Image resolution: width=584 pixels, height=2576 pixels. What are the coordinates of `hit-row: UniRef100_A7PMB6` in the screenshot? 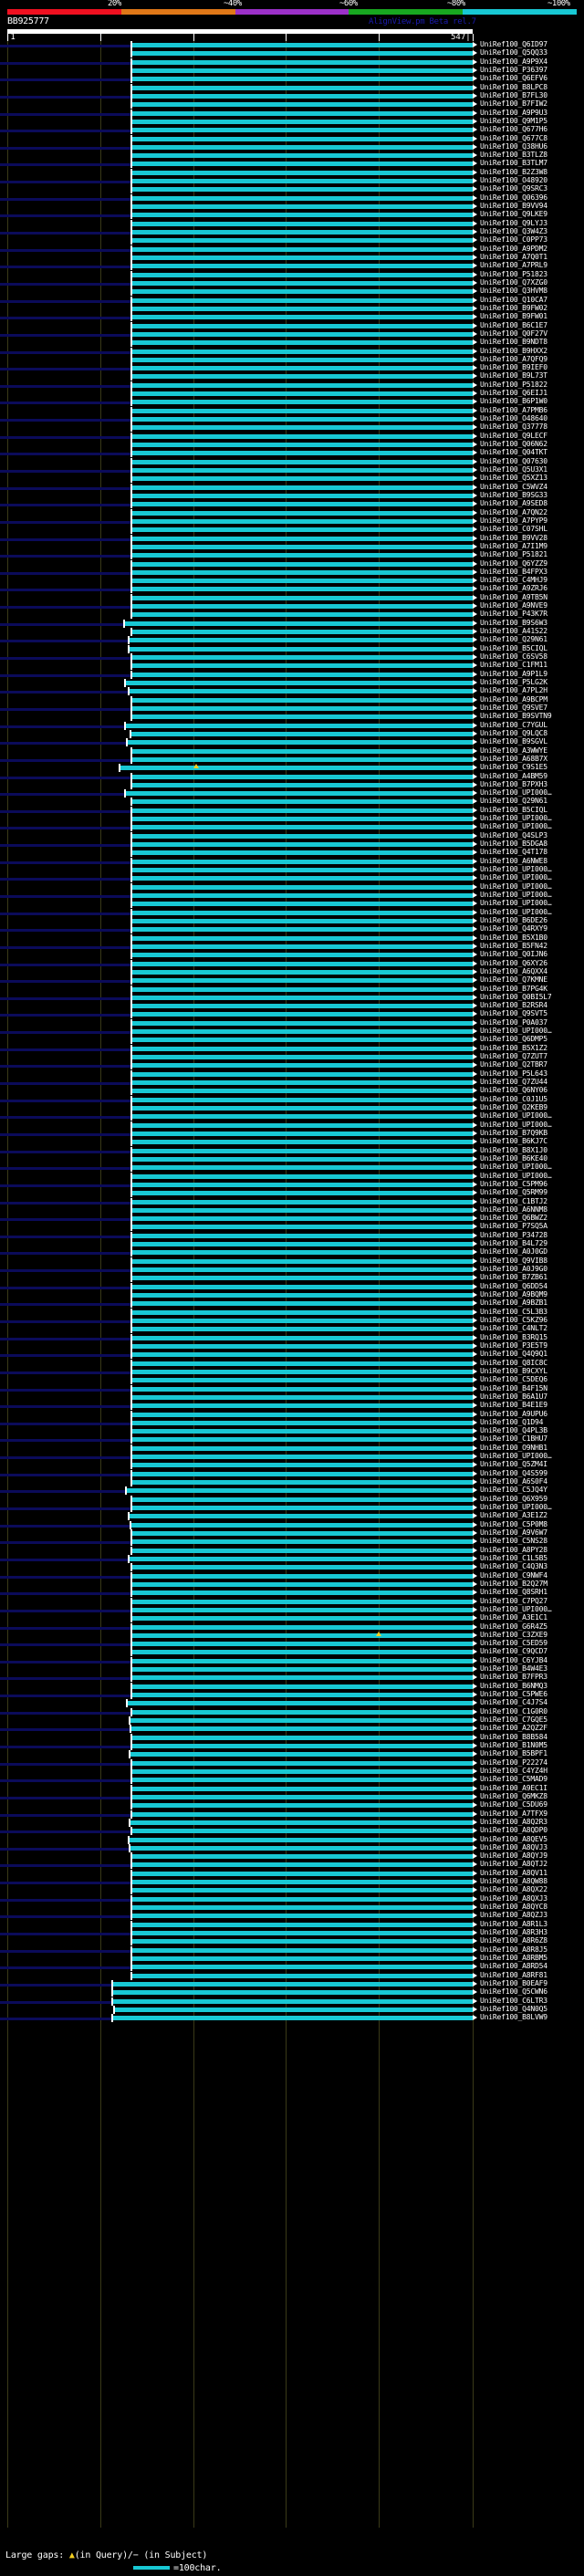 It's located at (292, 410).